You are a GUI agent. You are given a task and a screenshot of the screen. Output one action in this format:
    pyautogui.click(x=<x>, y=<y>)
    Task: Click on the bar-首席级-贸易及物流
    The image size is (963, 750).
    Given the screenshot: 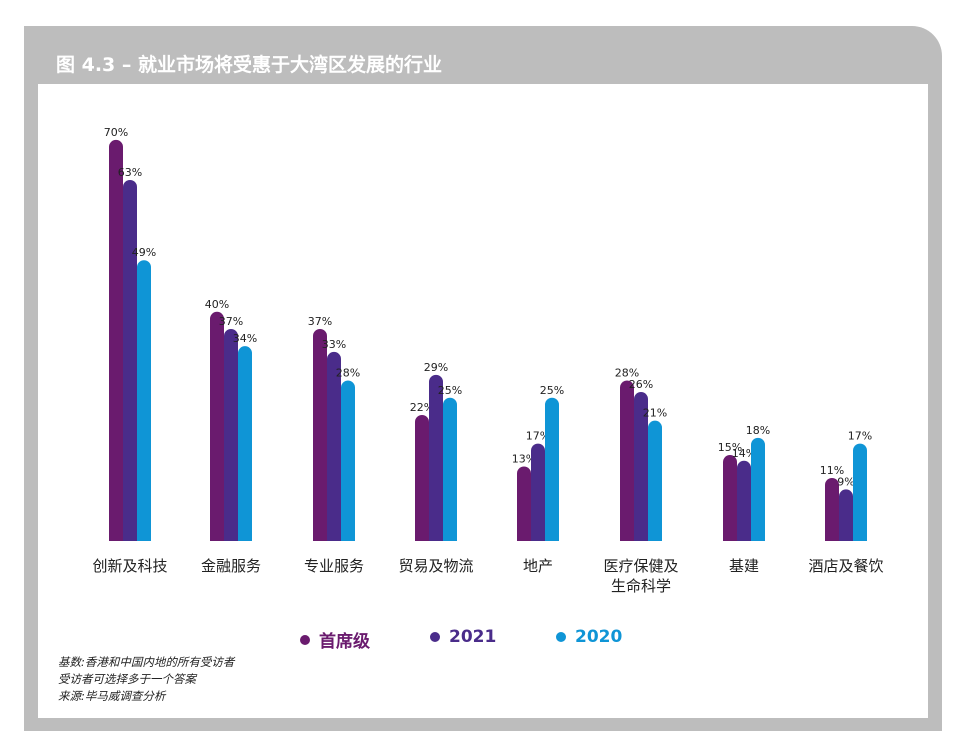 What is the action you would take?
    pyautogui.click(x=422, y=477)
    